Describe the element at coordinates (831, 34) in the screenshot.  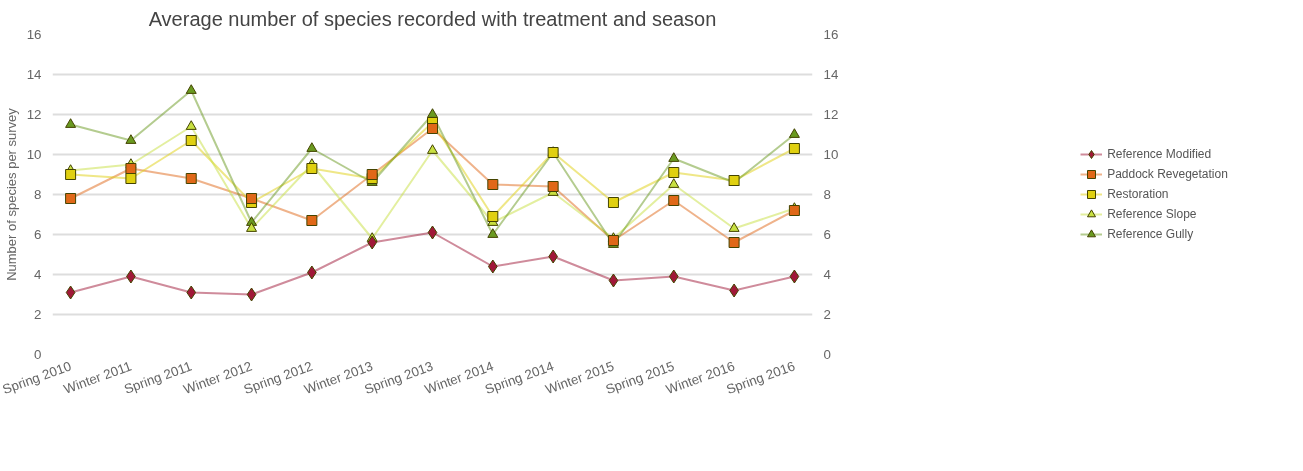
I see `y2-tick-label: 16` at that location.